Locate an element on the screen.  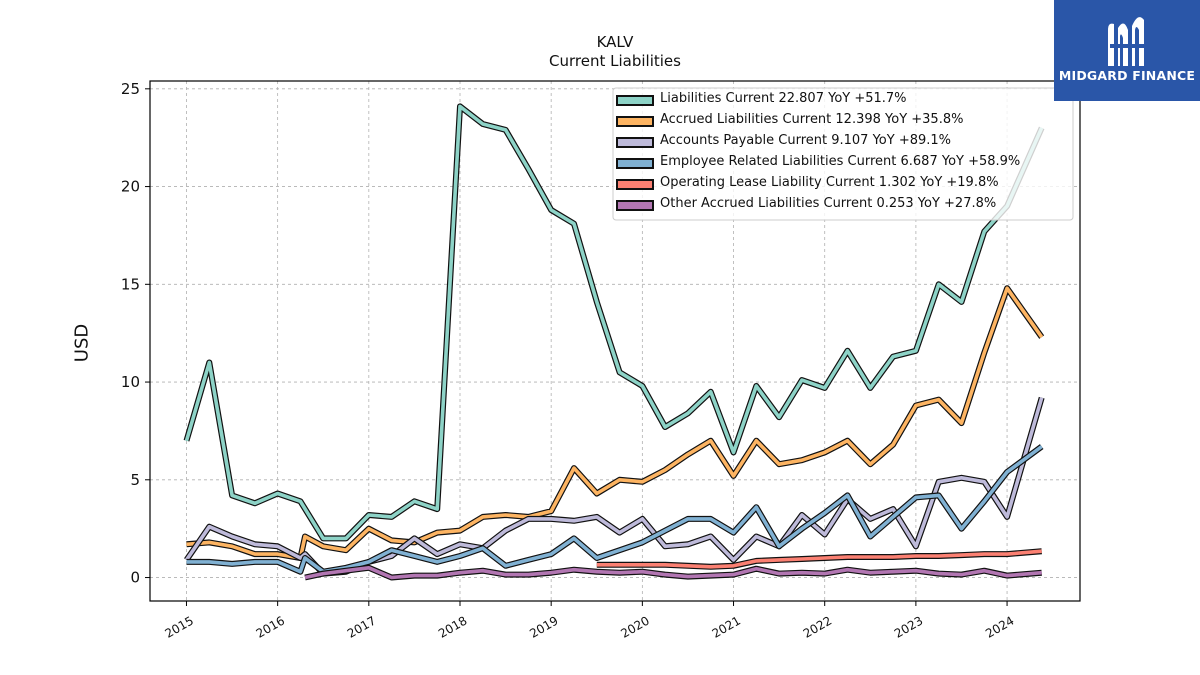
y-axis-label: USD is located at coordinates (82, 343).